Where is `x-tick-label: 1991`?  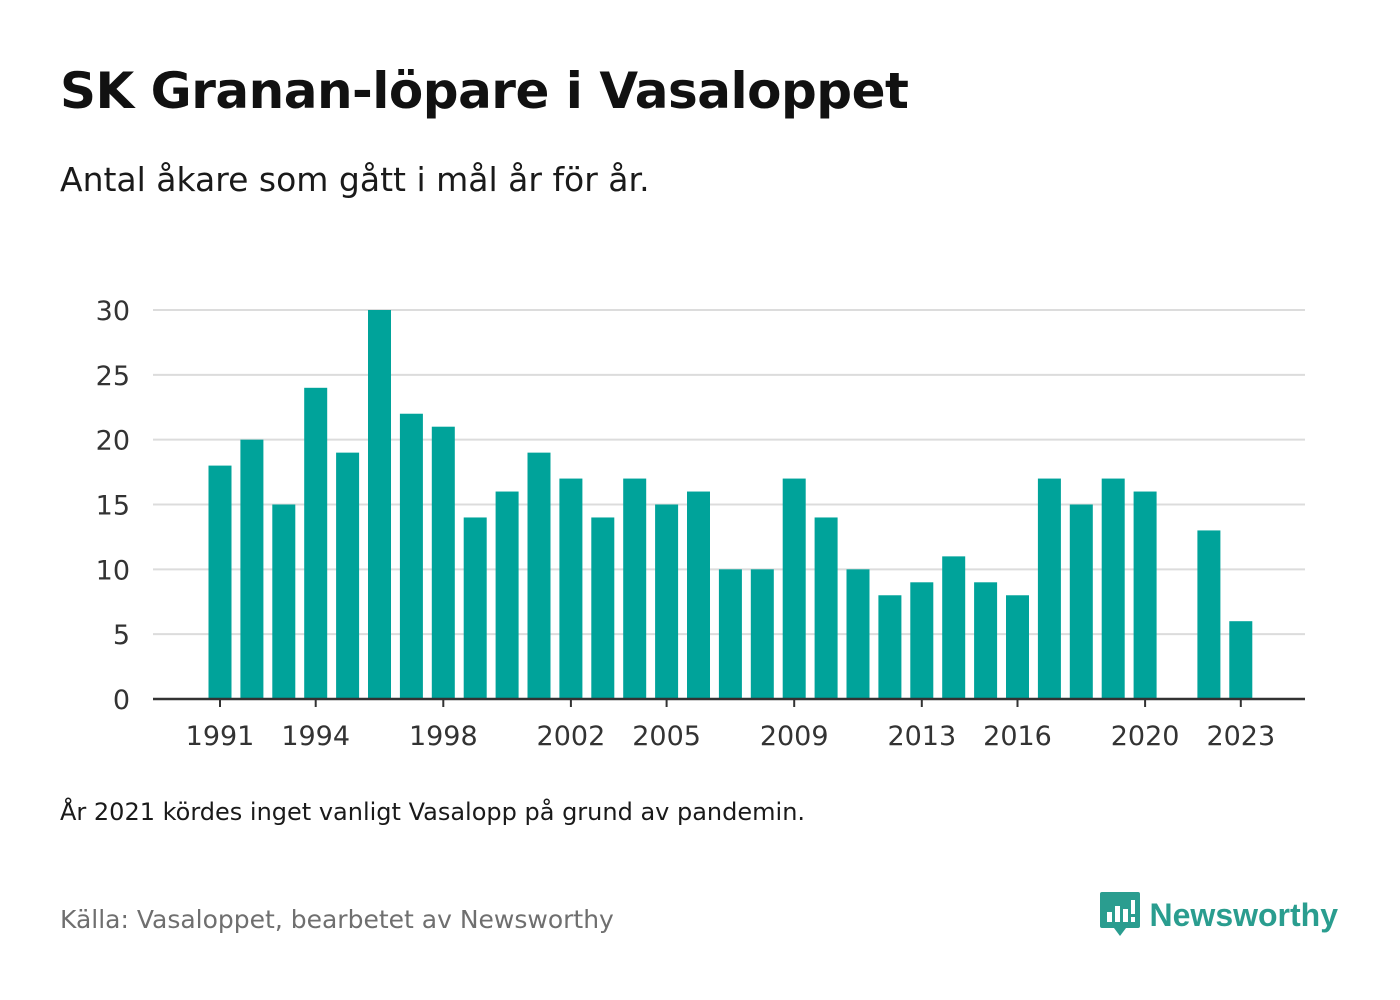 x-tick-label: 1991 is located at coordinates (220, 736).